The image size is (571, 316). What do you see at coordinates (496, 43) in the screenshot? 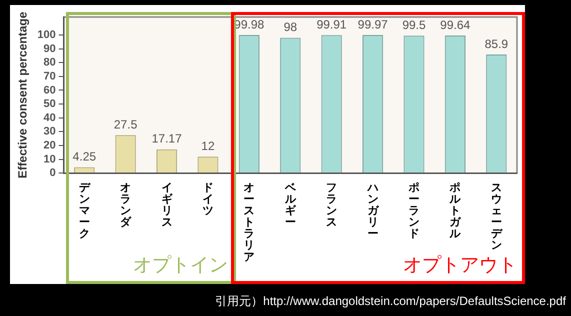
I see `data-label: 85.9` at bounding box center [496, 43].